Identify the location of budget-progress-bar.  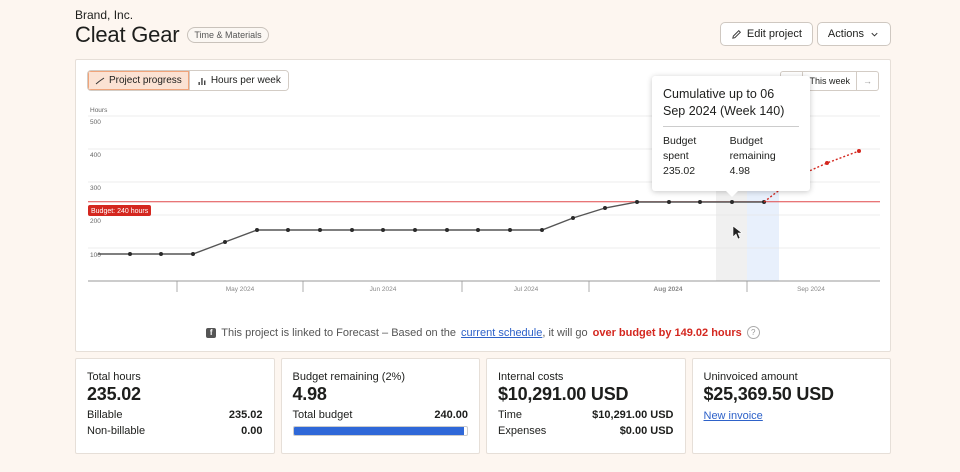
(380, 431).